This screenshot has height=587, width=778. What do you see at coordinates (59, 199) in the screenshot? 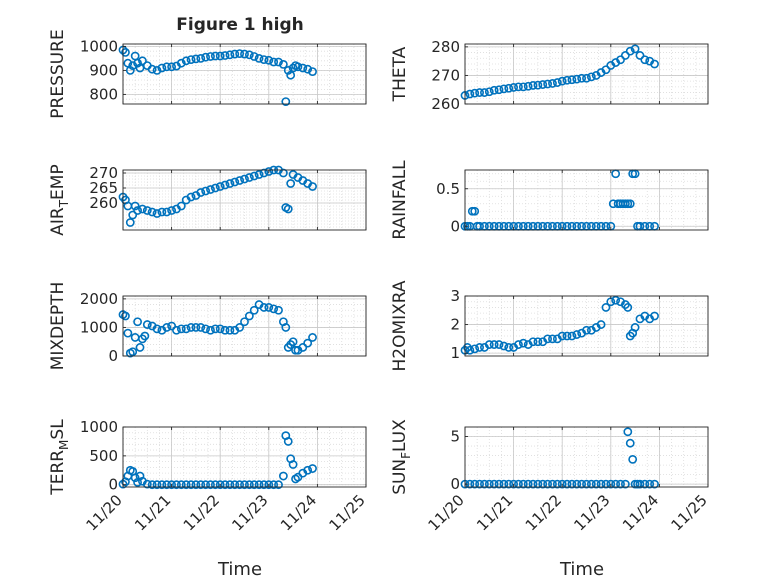
I see `y-axis-label: AIRTEMP` at bounding box center [59, 199].